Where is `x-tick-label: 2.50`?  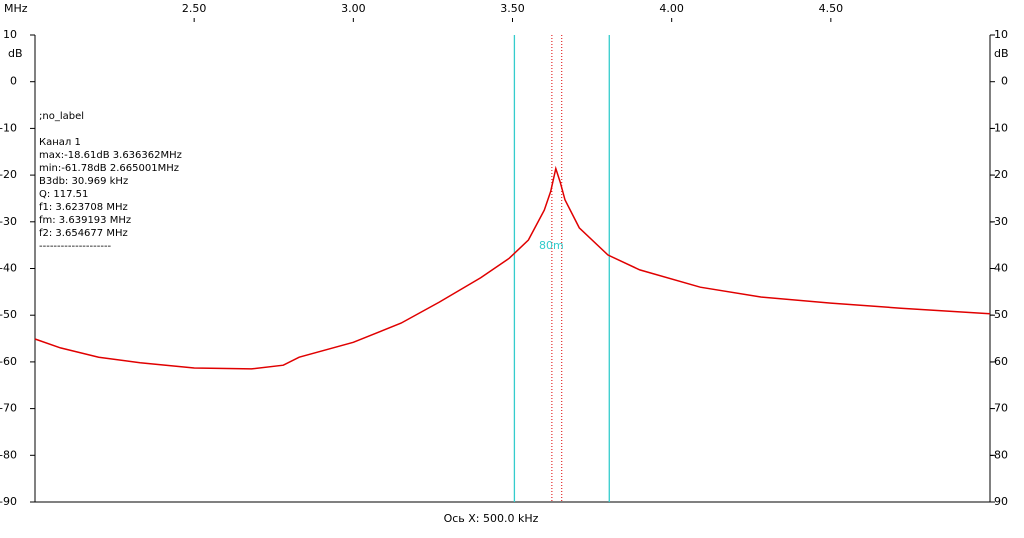 x-tick-label: 2.50 is located at coordinates (194, 8).